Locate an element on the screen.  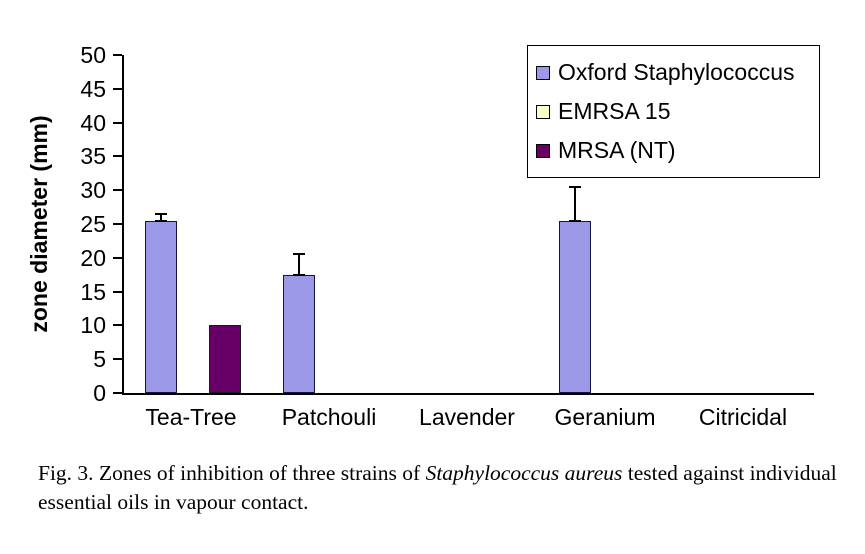
x-axis-label-patchouli: Patchouli is located at coordinates (329, 417).